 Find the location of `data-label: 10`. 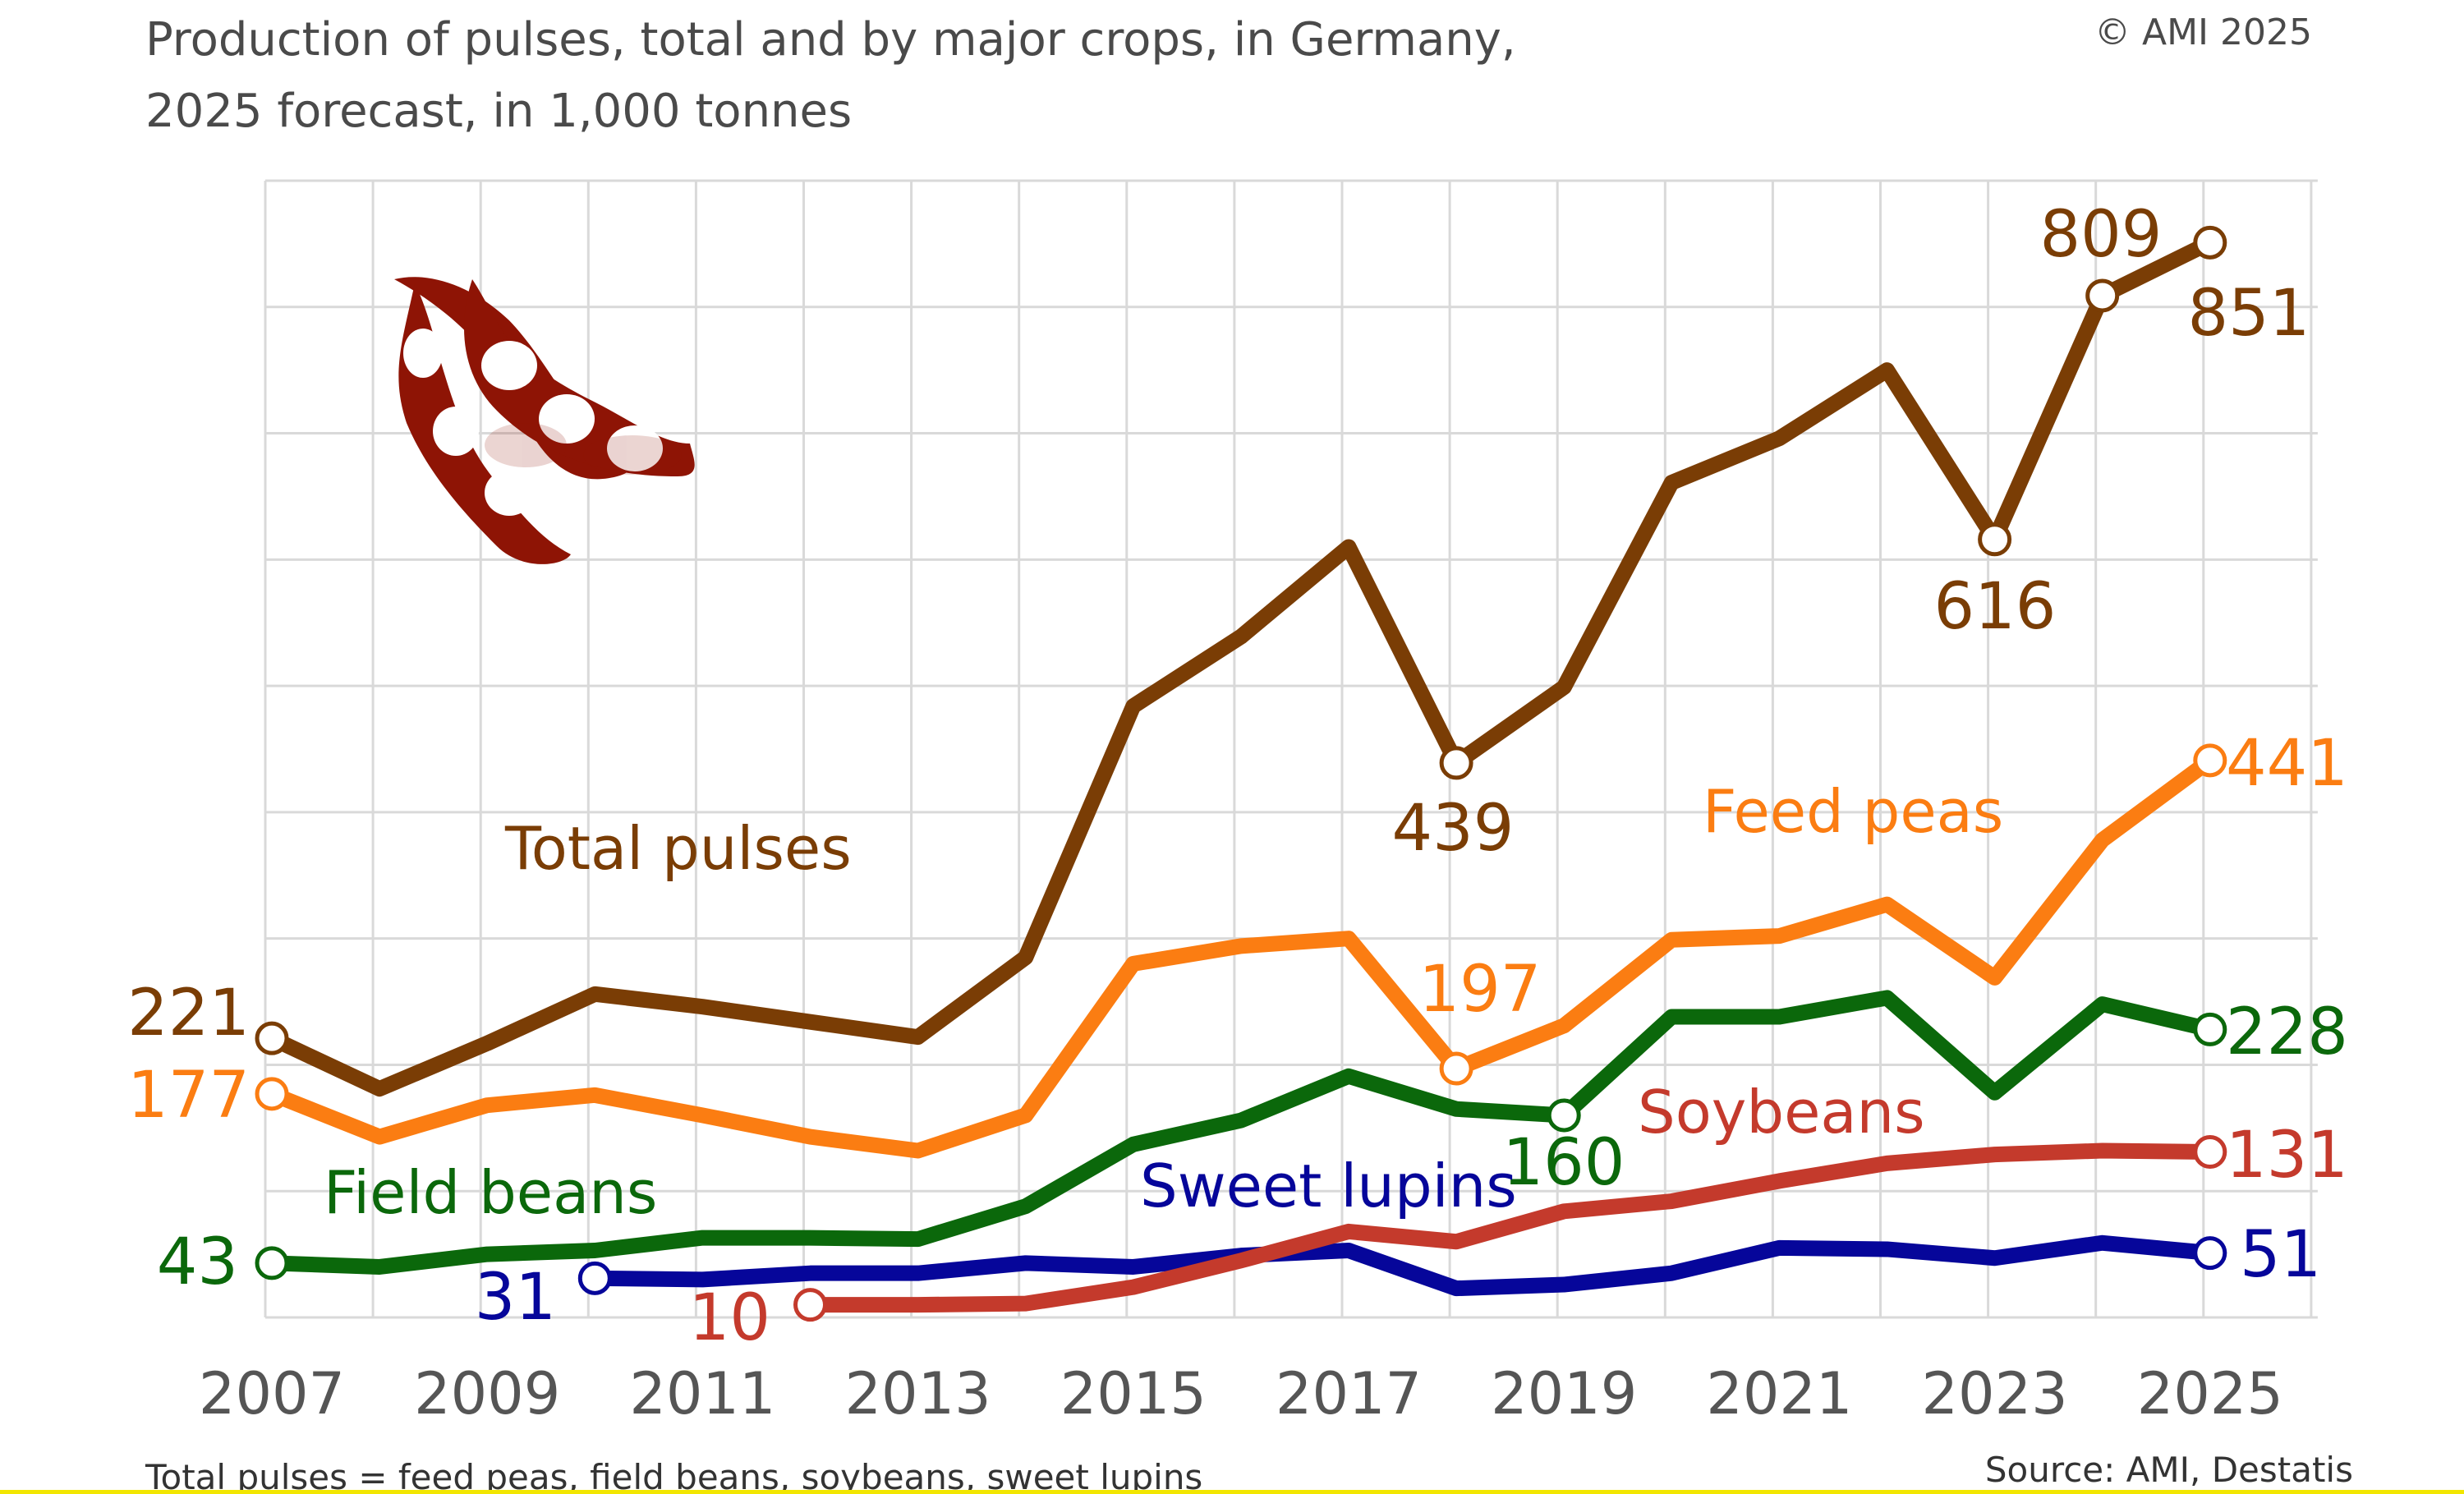

data-label: 10 is located at coordinates (729, 1318).